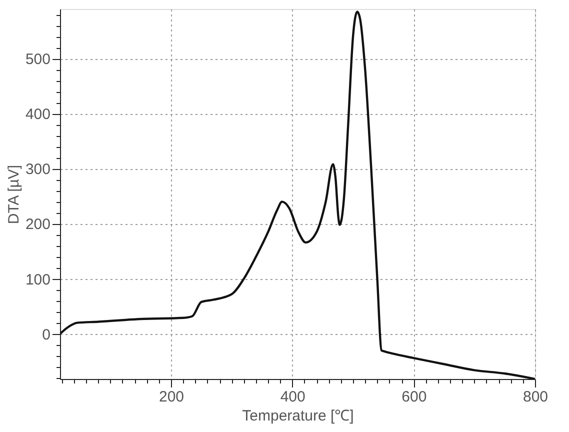 This screenshot has height=432, width=569. Describe the element at coordinates (293, 397) in the screenshot. I see `x-tick-label: 400` at that location.